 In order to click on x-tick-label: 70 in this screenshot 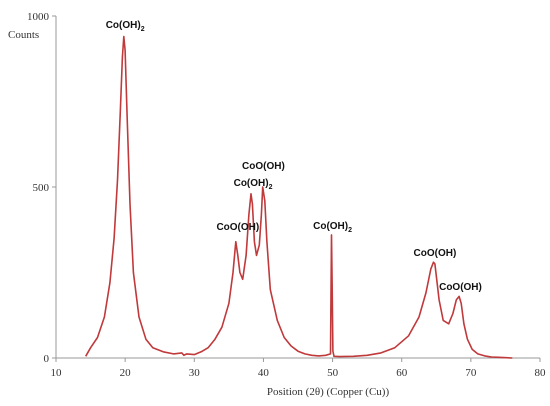, I will do `click(471, 373)`.